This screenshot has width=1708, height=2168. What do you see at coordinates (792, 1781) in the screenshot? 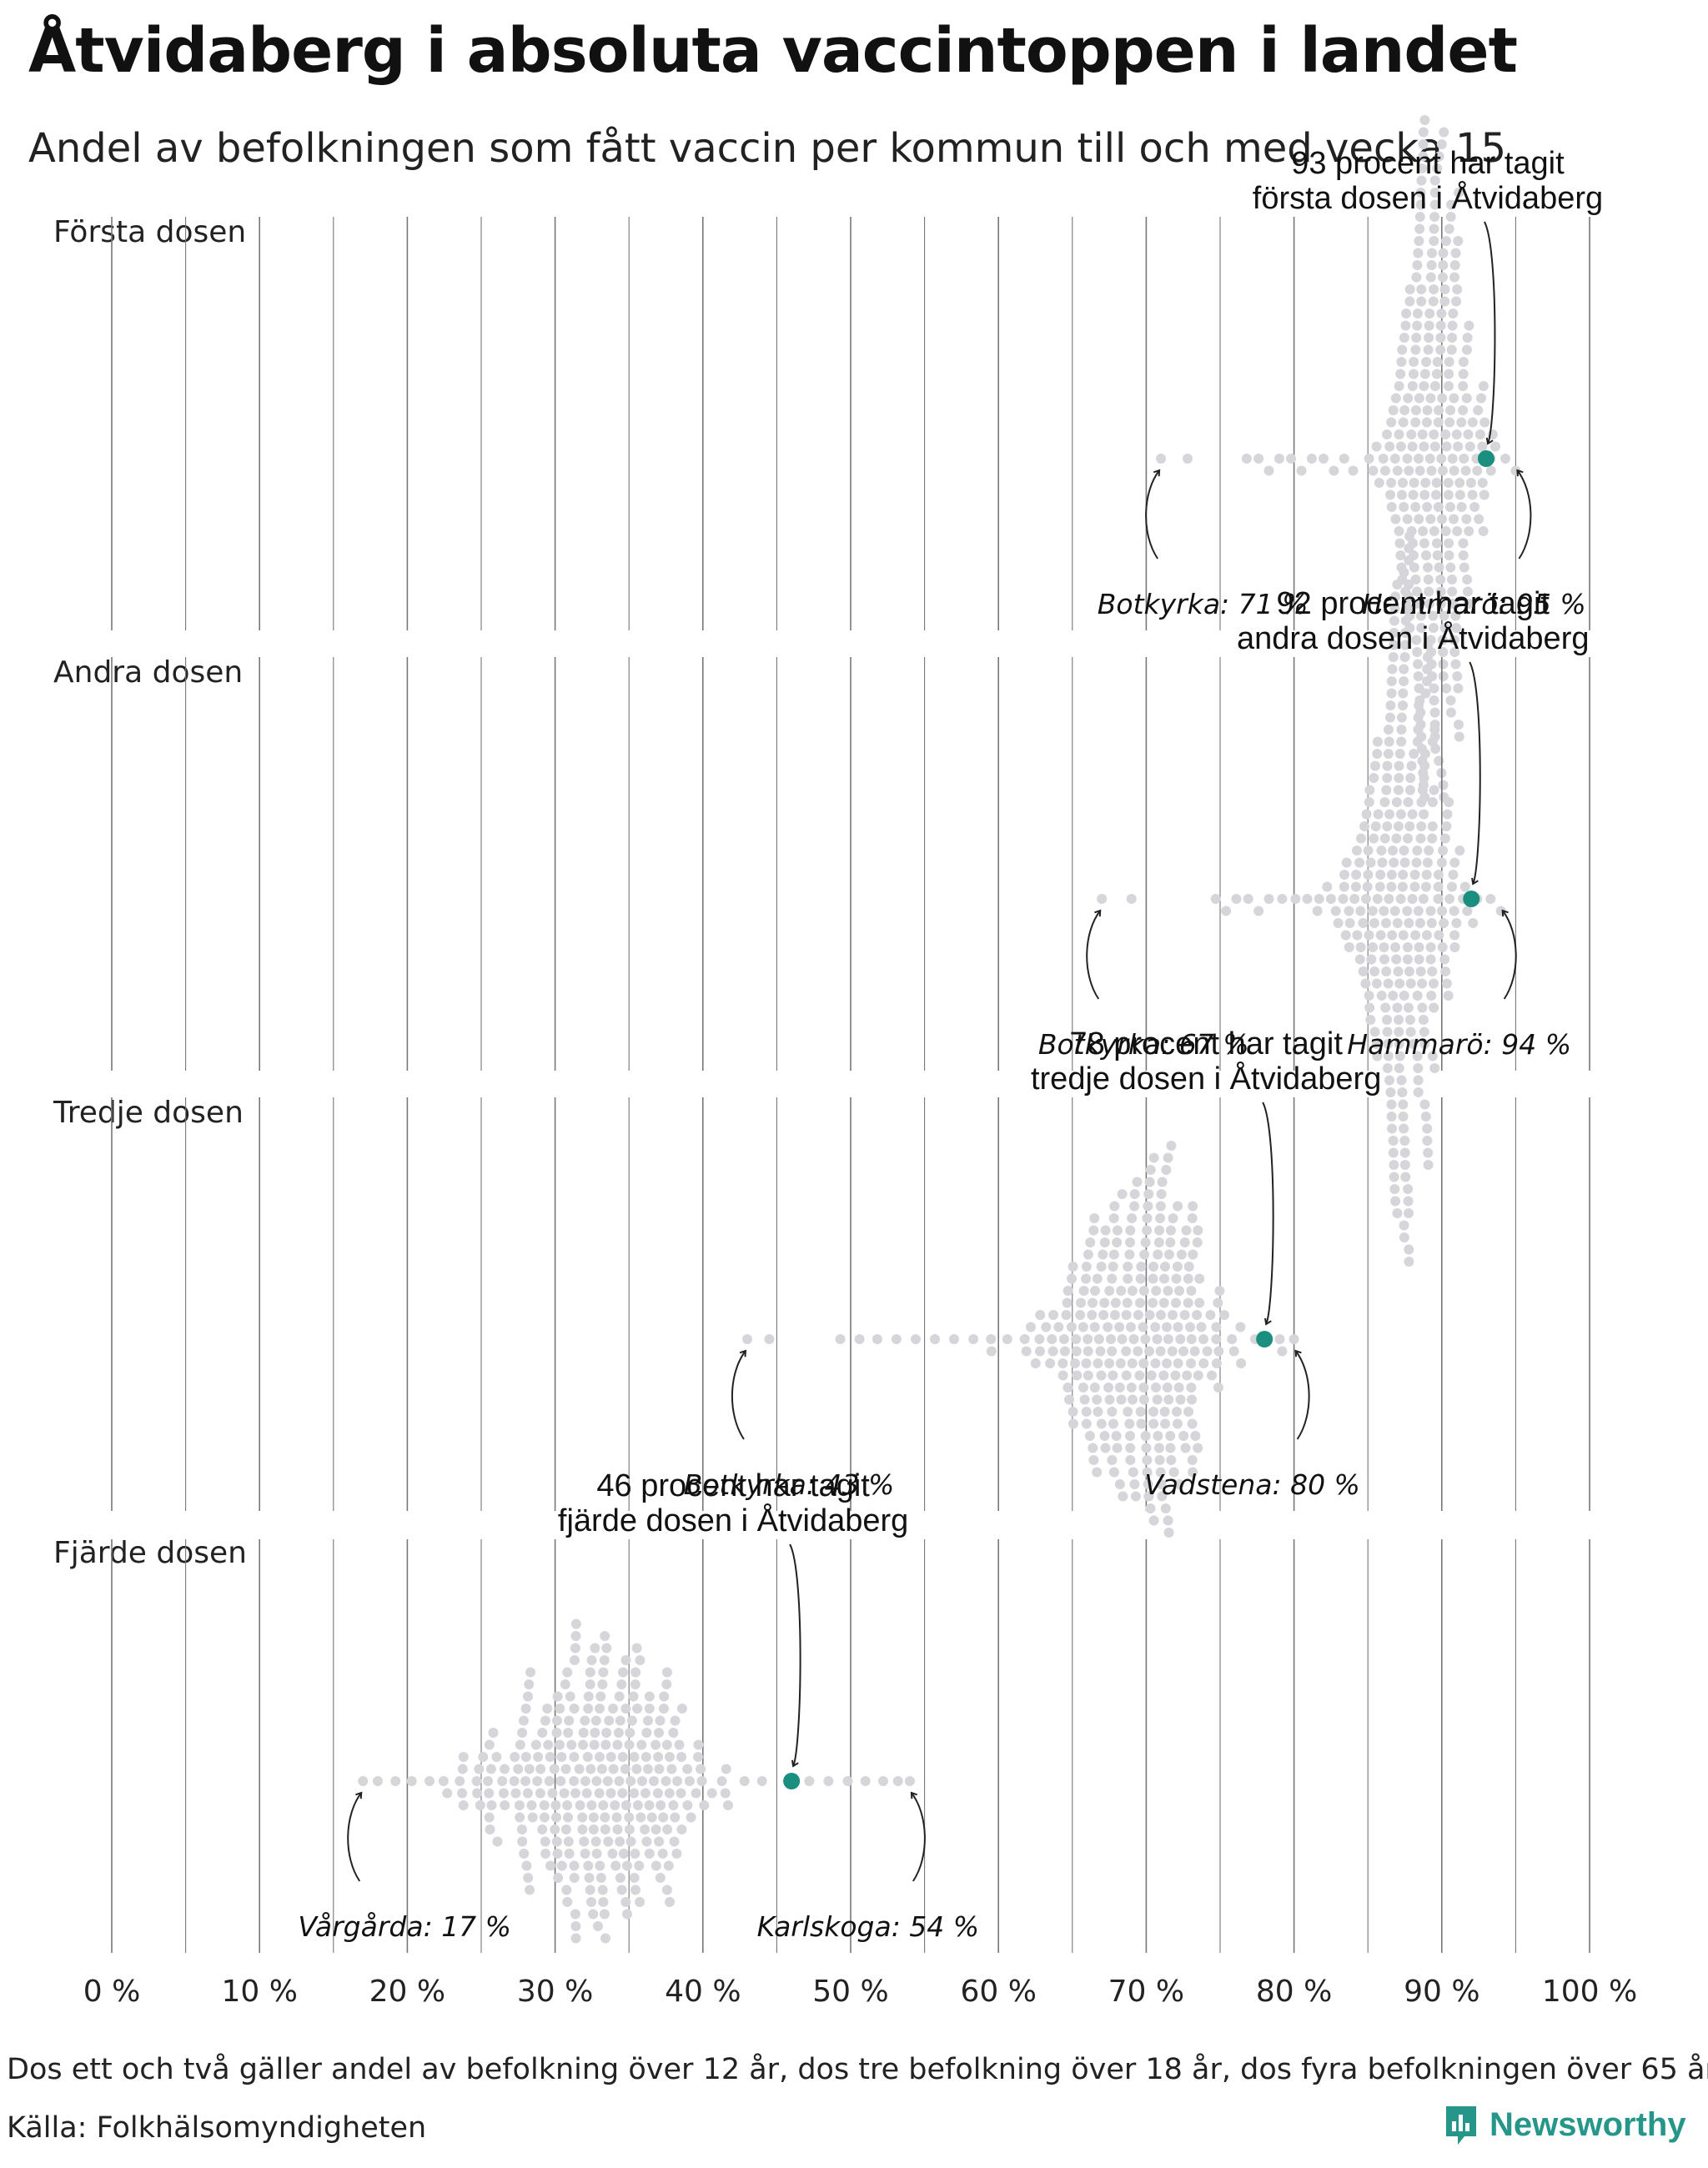
I see `highlight-dot` at bounding box center [792, 1781].